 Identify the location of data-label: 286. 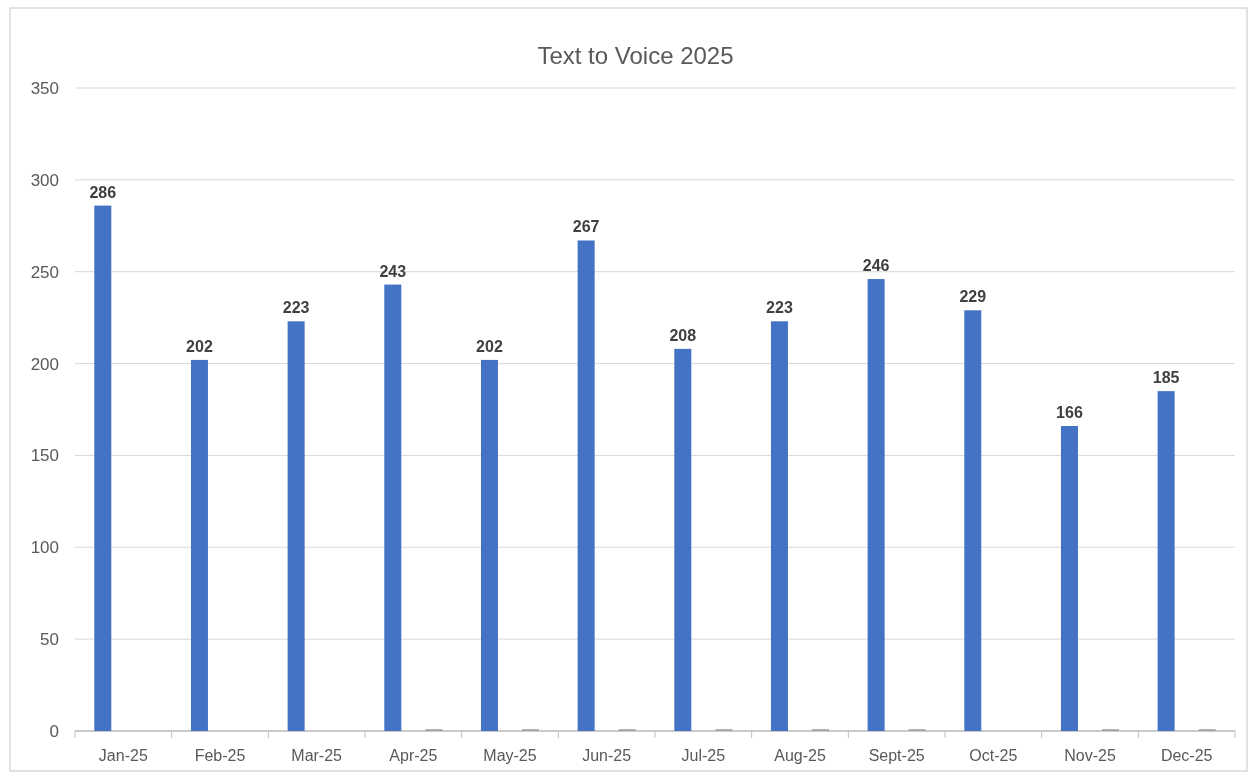
(103, 192).